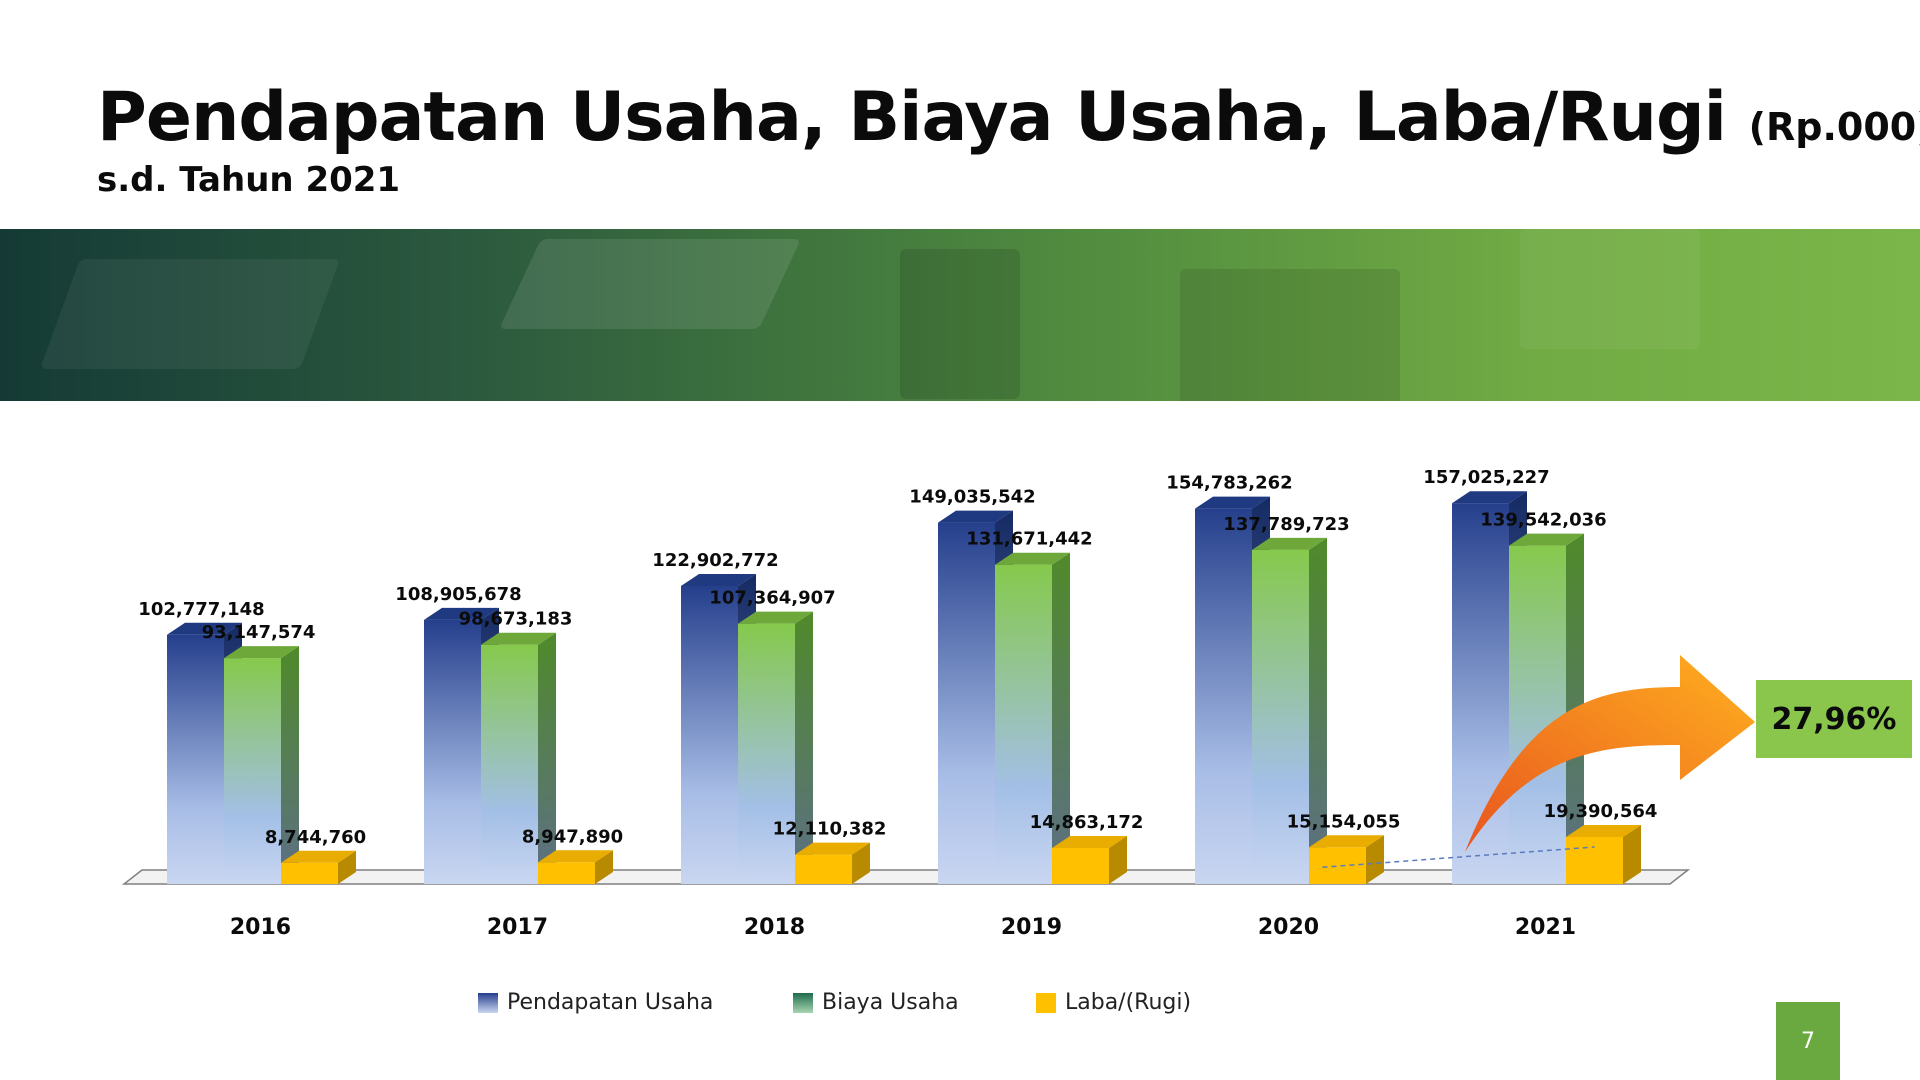 The image size is (1920, 1080). I want to click on page-subtitle: s.d. Tahun 2021, so click(249, 180).